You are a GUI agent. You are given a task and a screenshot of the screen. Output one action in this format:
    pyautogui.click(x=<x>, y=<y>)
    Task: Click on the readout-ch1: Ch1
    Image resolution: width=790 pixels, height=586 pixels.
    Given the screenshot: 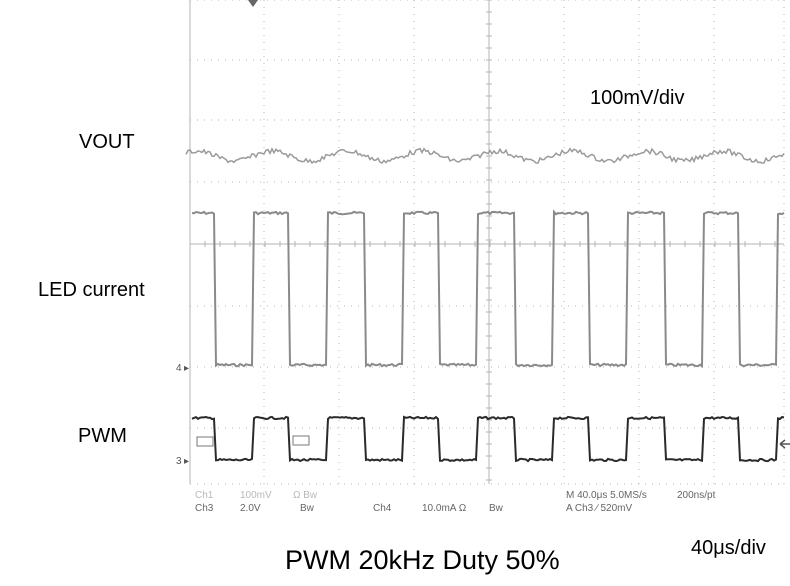 What is the action you would take?
    pyautogui.click(x=204, y=495)
    